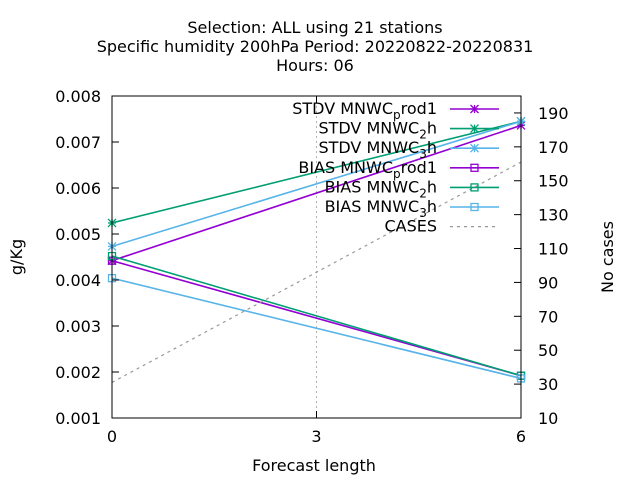 This screenshot has width=640, height=480. I want to click on legend-label: BIAS MNWC3h, so click(381, 208).